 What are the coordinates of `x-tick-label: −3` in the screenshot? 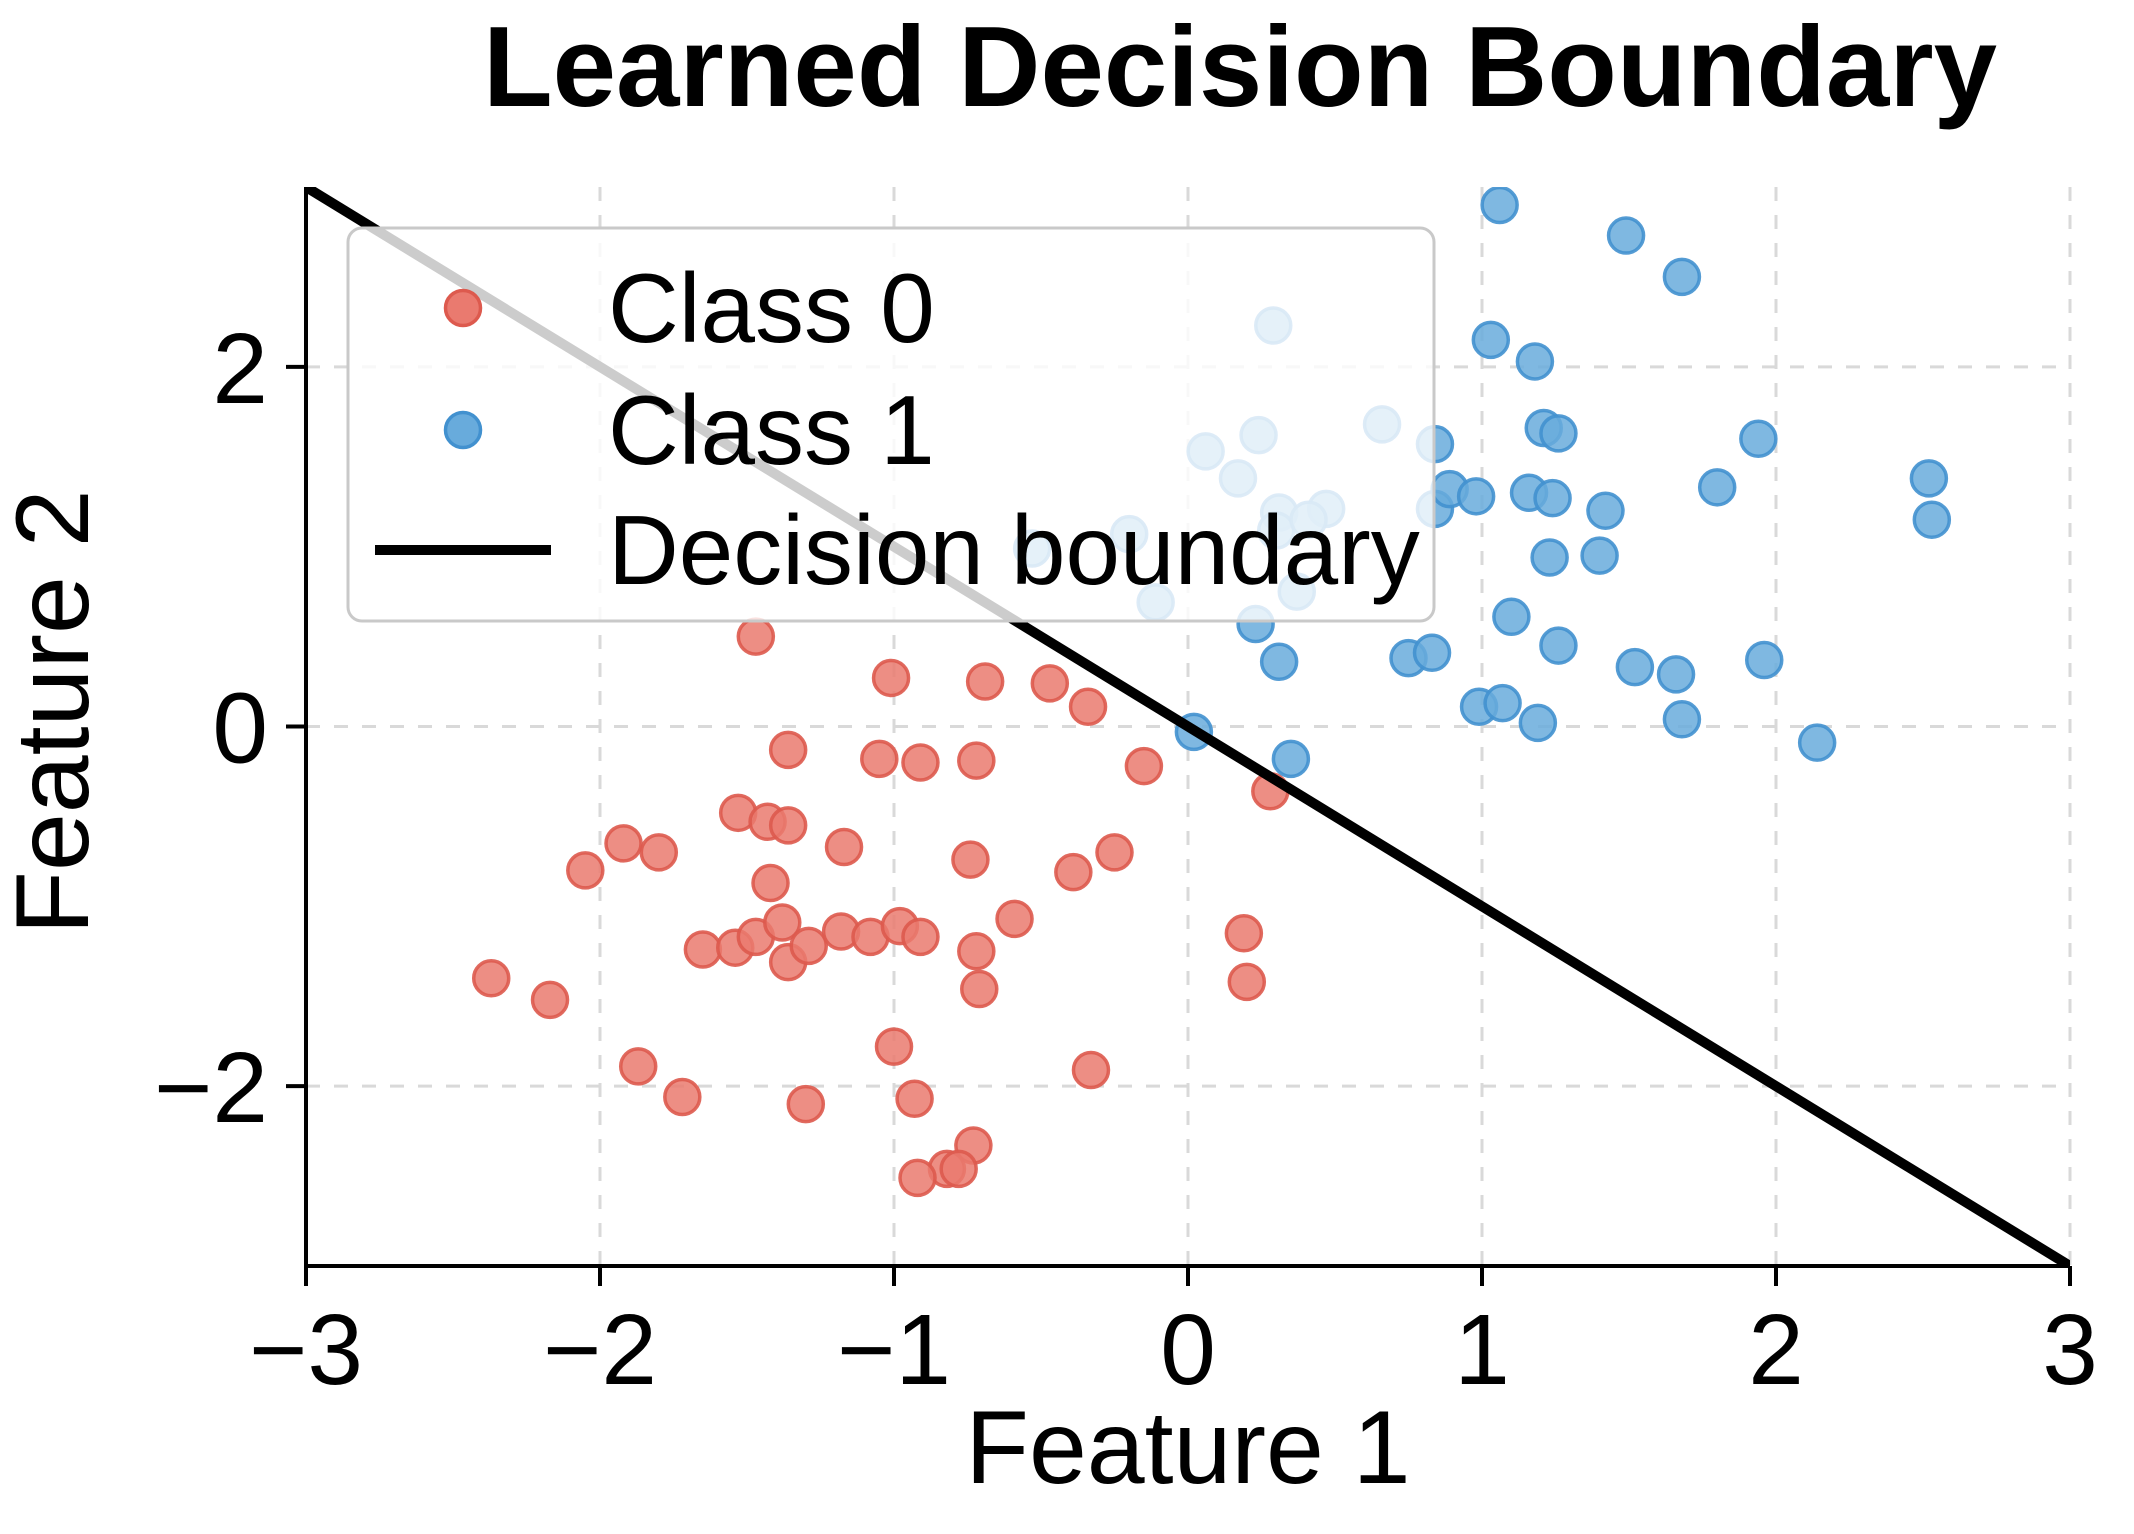 It's located at (306, 1350).